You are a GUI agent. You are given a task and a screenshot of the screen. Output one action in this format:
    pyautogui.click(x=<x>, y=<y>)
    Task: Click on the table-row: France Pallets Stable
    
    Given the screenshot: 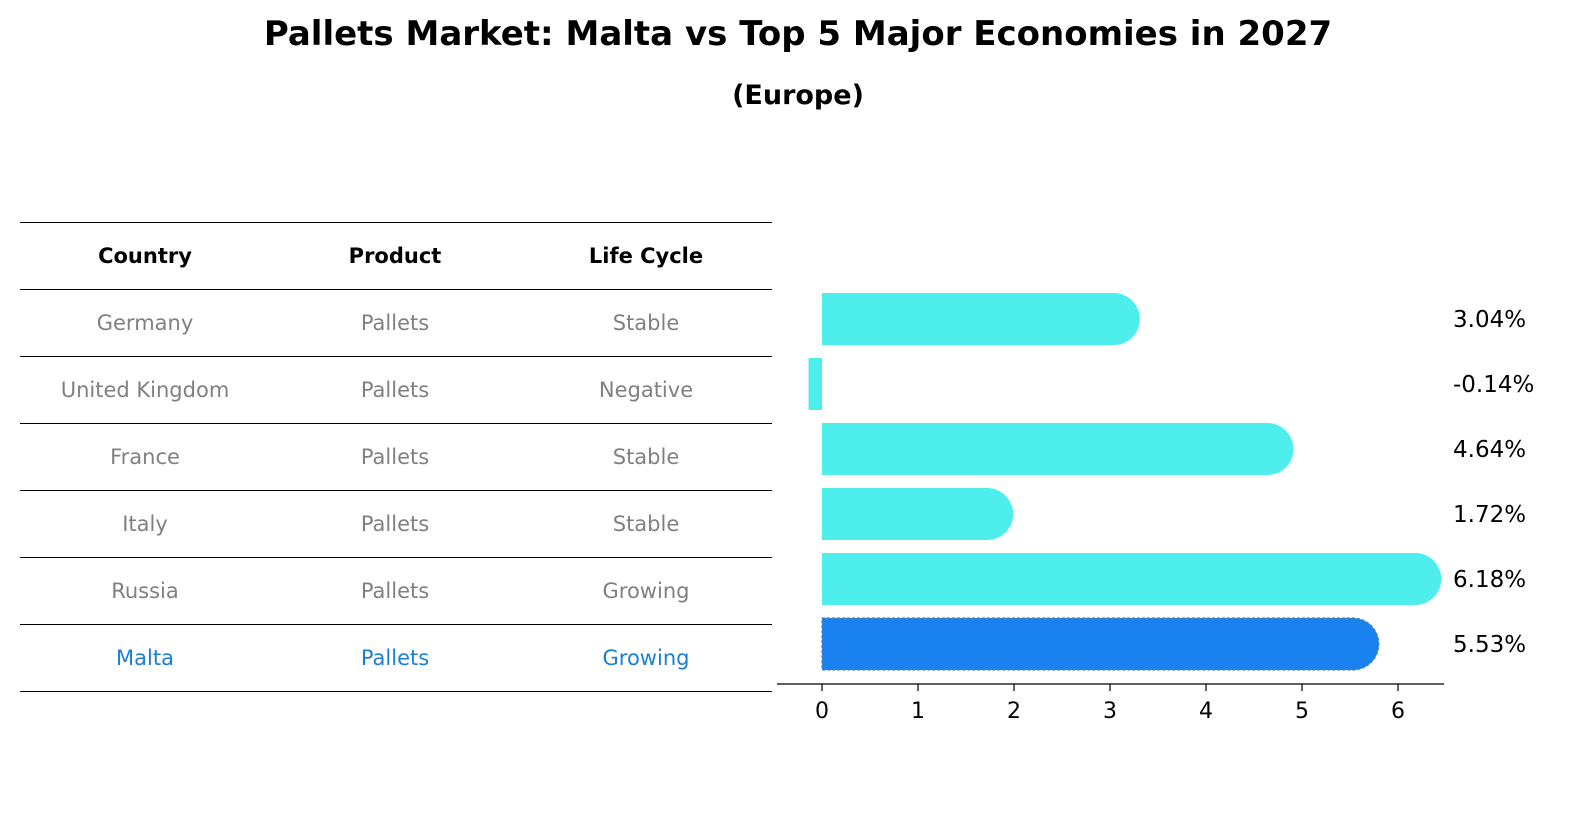 What is the action you would take?
    pyautogui.click(x=396, y=457)
    